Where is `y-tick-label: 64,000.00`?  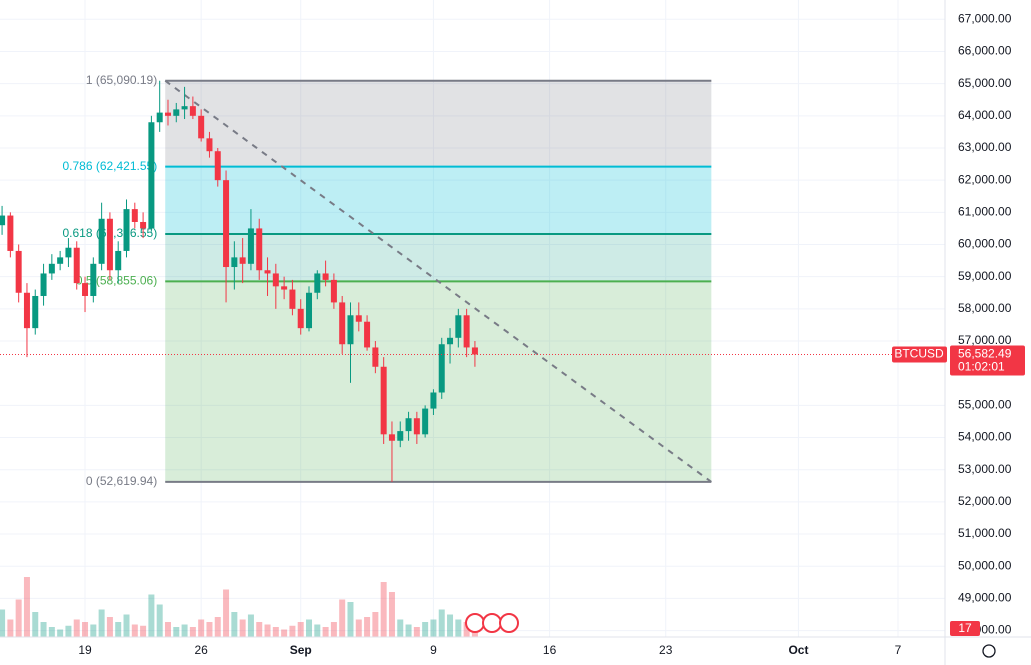 y-tick-label: 64,000.00 is located at coordinates (985, 115).